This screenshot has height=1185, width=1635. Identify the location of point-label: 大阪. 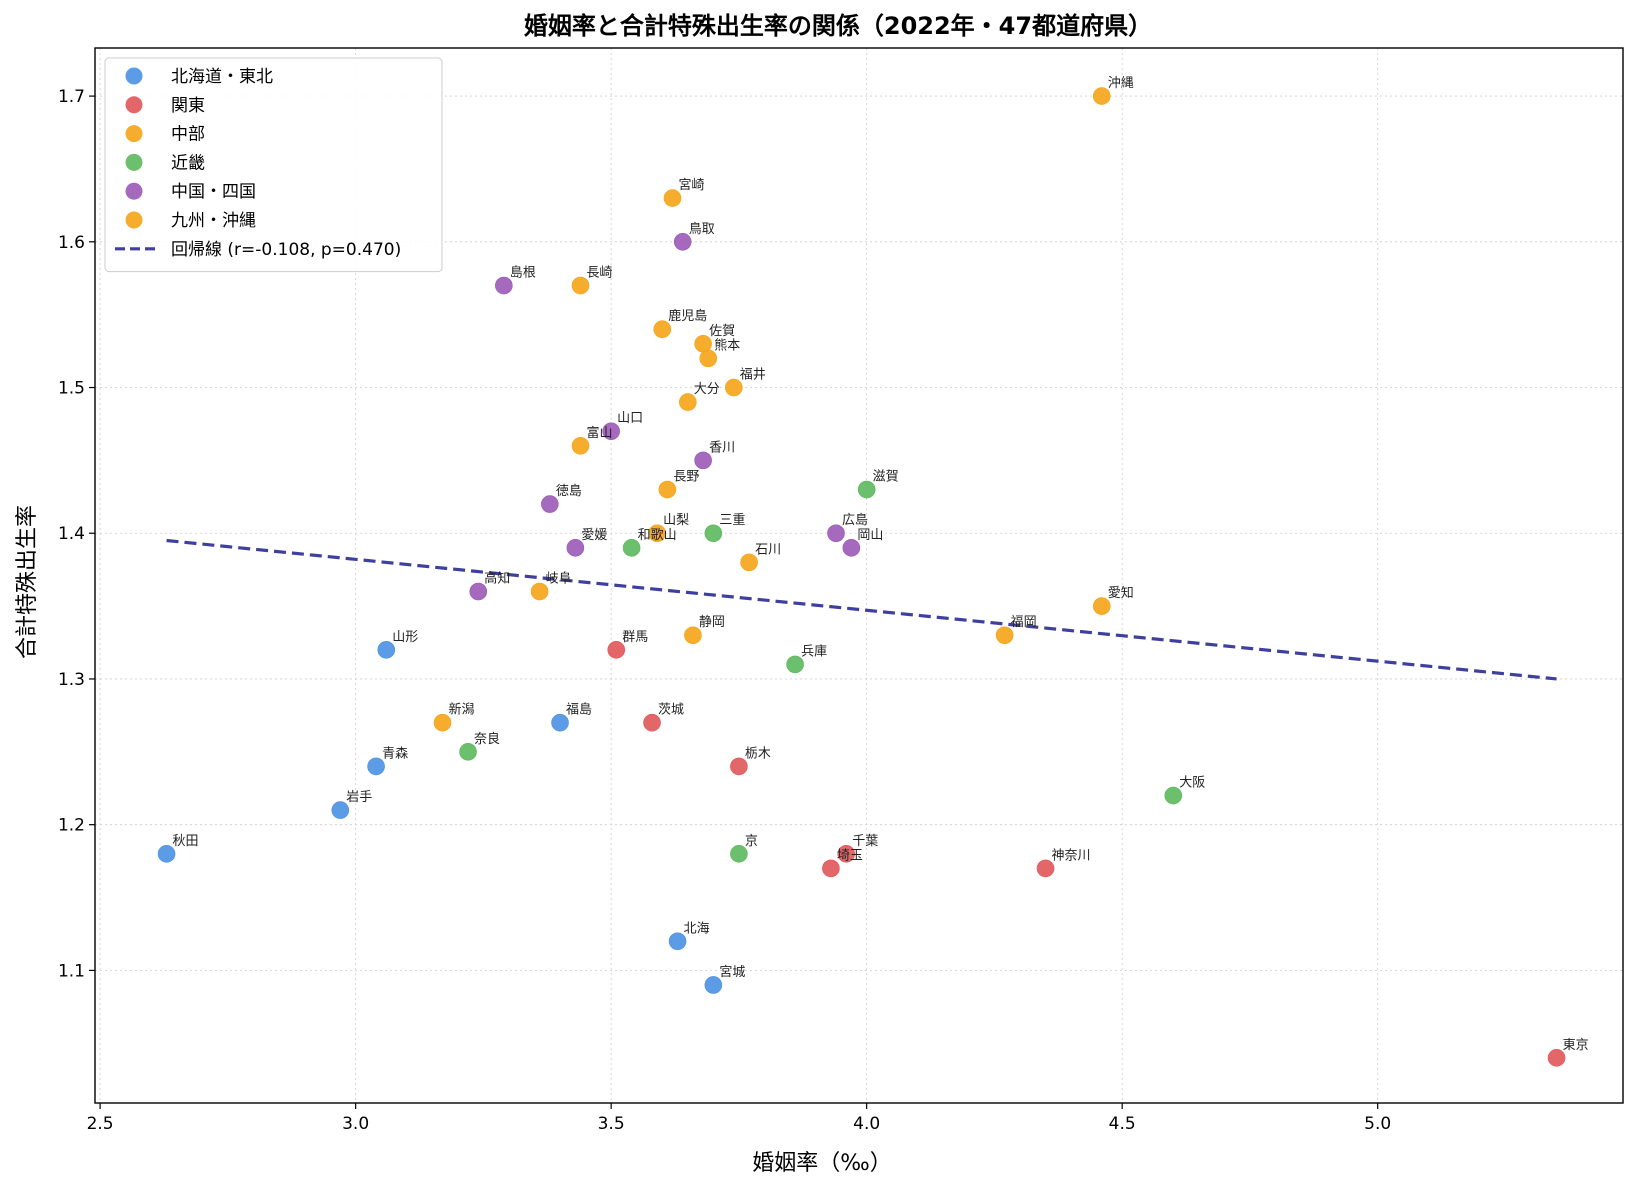
(1192, 783).